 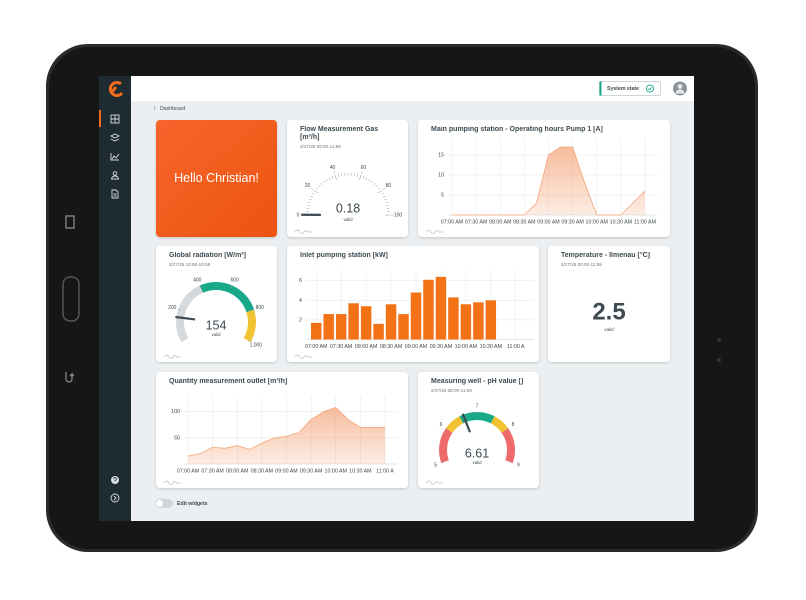 I want to click on x-tick-label: 10:30 AM, so click(x=360, y=471).